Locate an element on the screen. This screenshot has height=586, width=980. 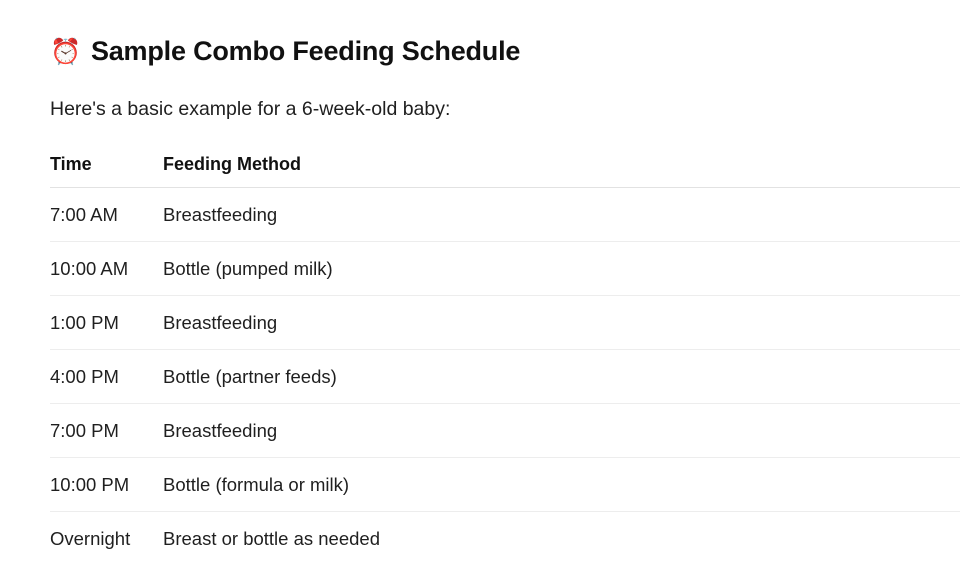
column-header-time: Time is located at coordinates (106, 170).